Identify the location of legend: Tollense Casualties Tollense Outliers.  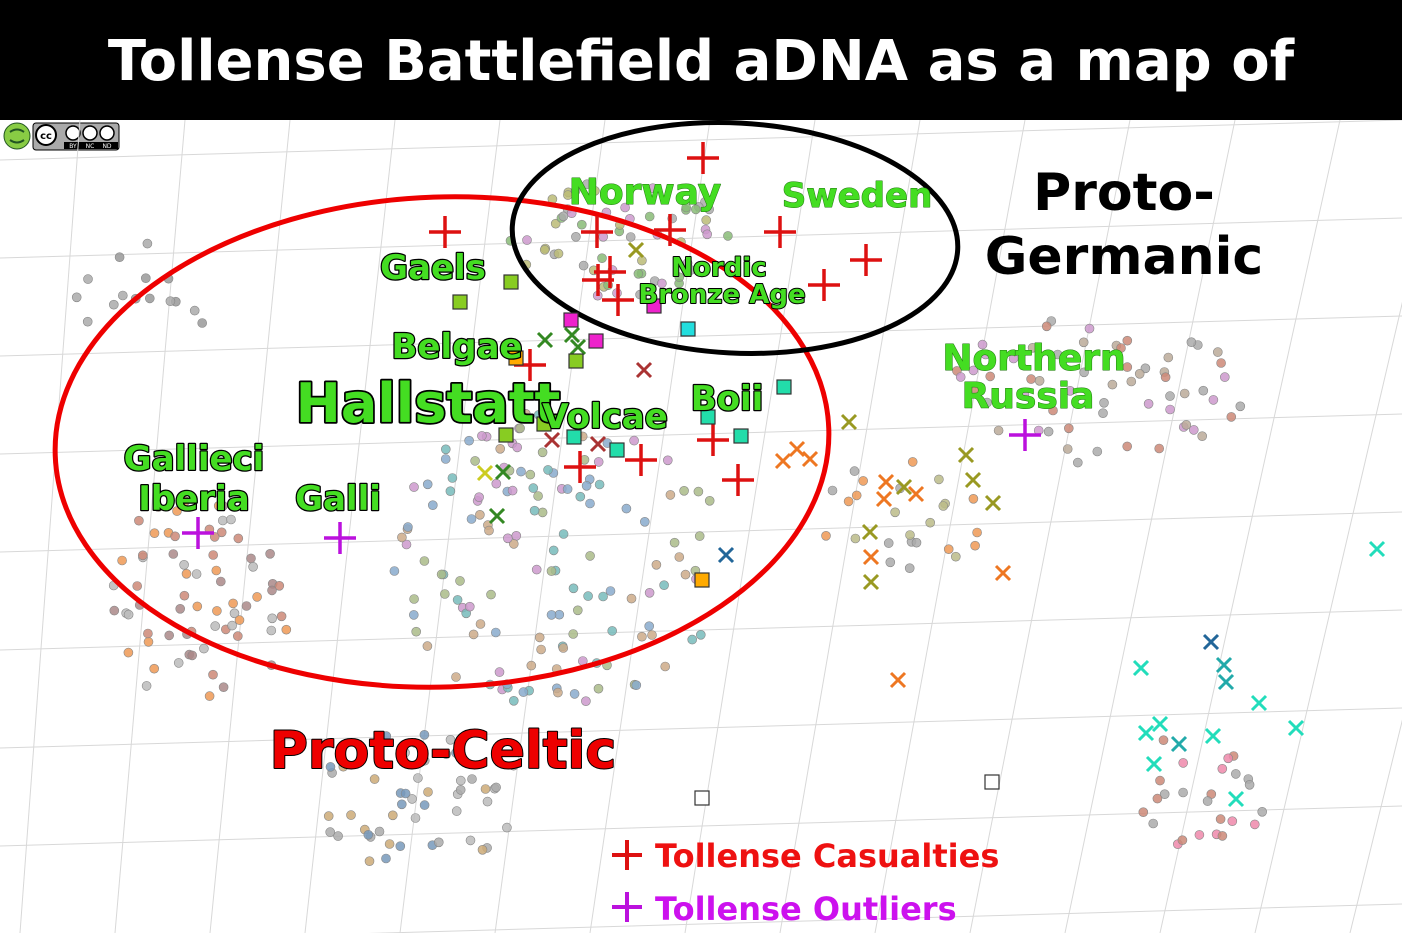
(805, 882).